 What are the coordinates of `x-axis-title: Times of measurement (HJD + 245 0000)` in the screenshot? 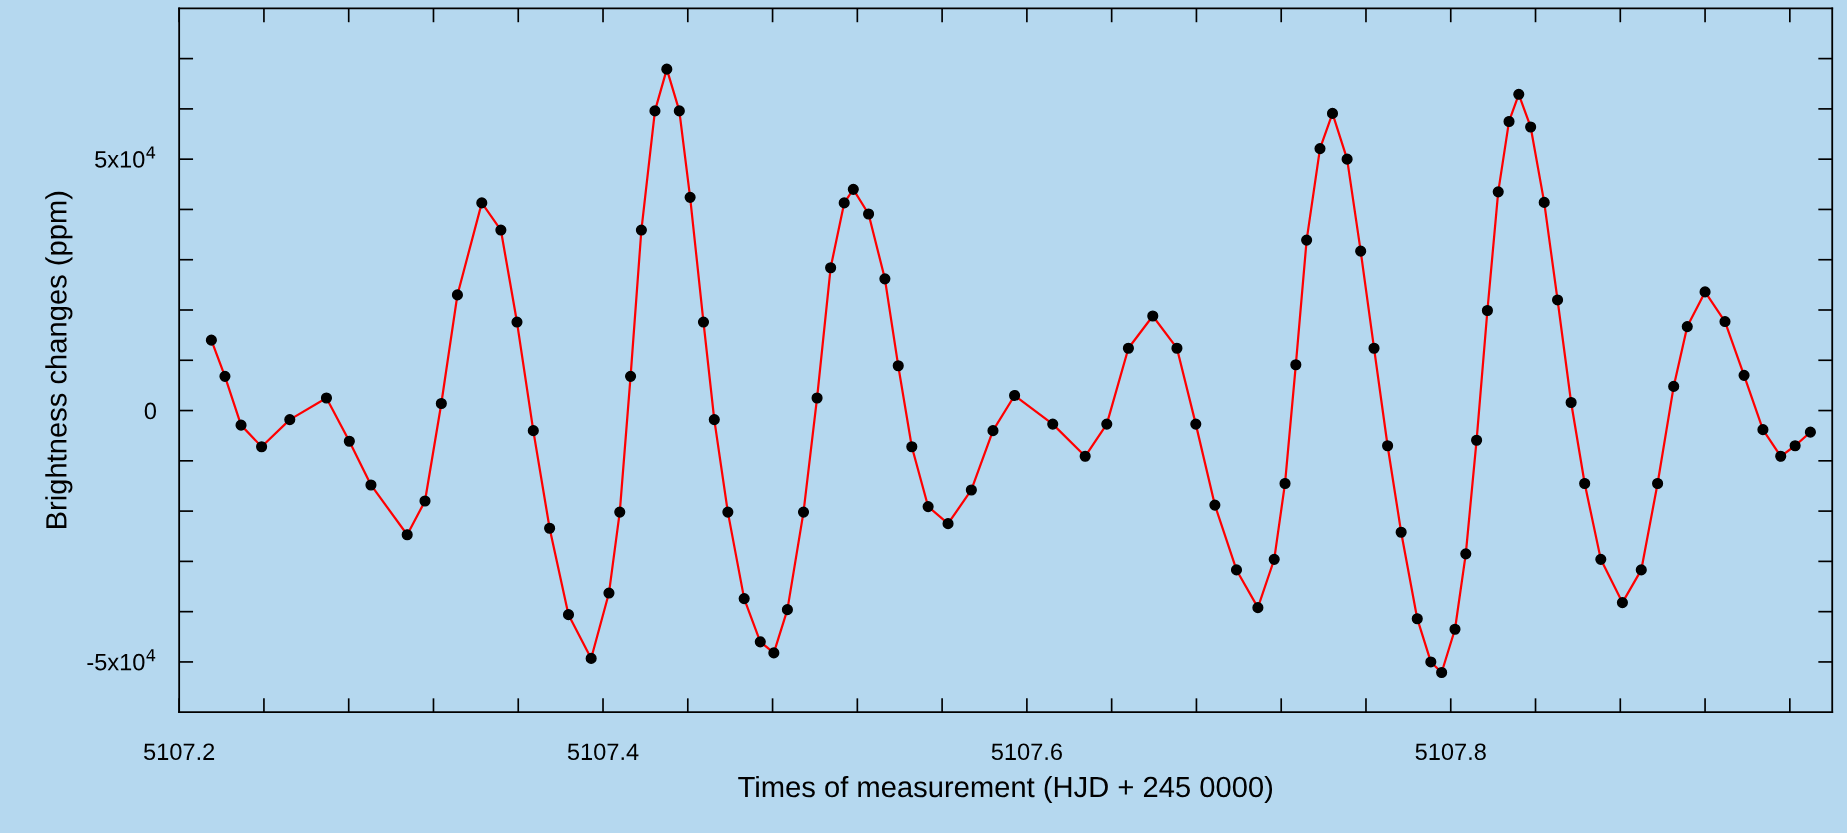 It's located at (1005, 789).